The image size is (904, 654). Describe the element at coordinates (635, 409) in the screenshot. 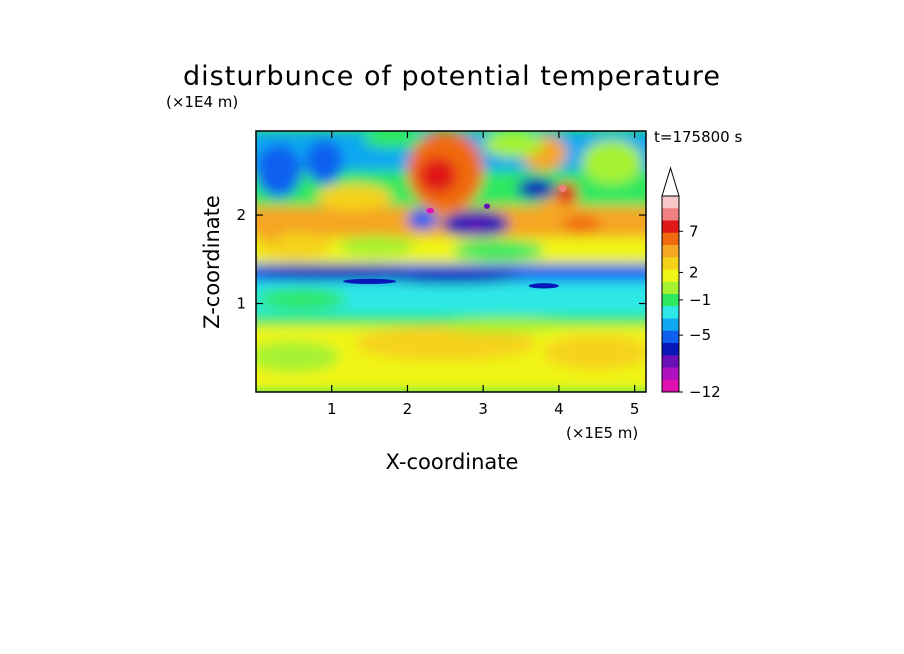

I see `x-tick-label: 5` at that location.